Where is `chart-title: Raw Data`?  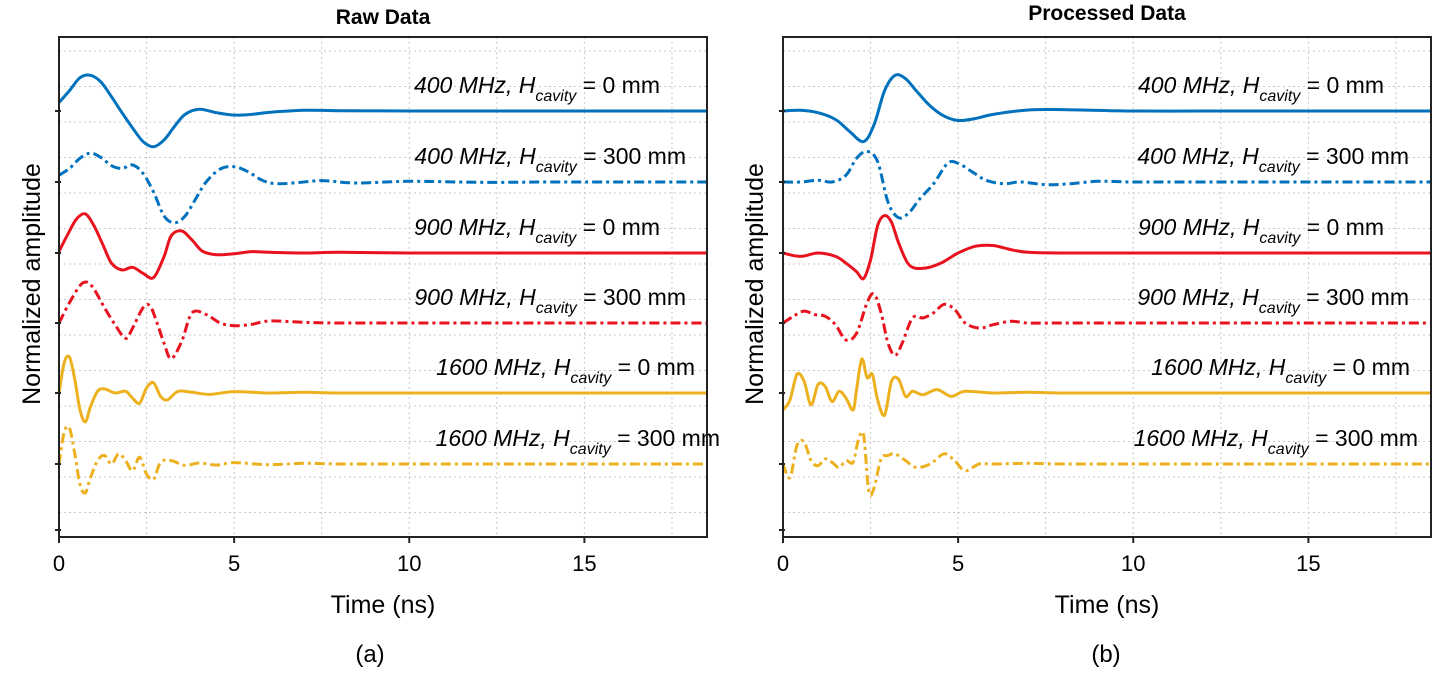
chart-title: Raw Data is located at coordinates (383, 17).